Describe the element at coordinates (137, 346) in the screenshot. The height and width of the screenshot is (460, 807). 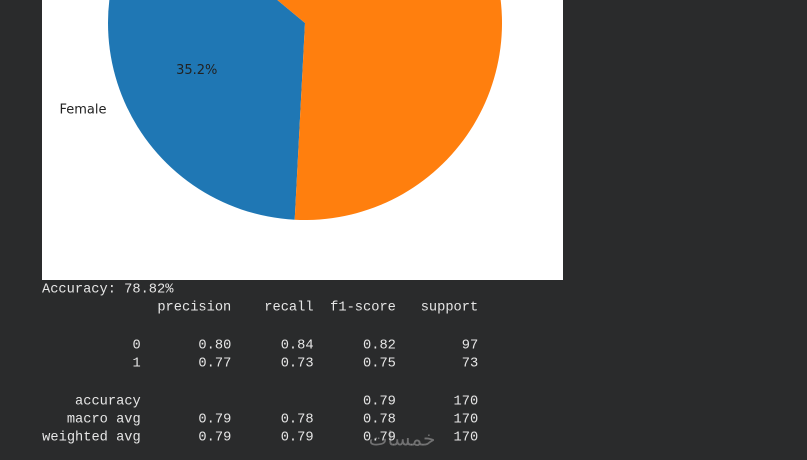
I see `report-row-label: 0` at that location.